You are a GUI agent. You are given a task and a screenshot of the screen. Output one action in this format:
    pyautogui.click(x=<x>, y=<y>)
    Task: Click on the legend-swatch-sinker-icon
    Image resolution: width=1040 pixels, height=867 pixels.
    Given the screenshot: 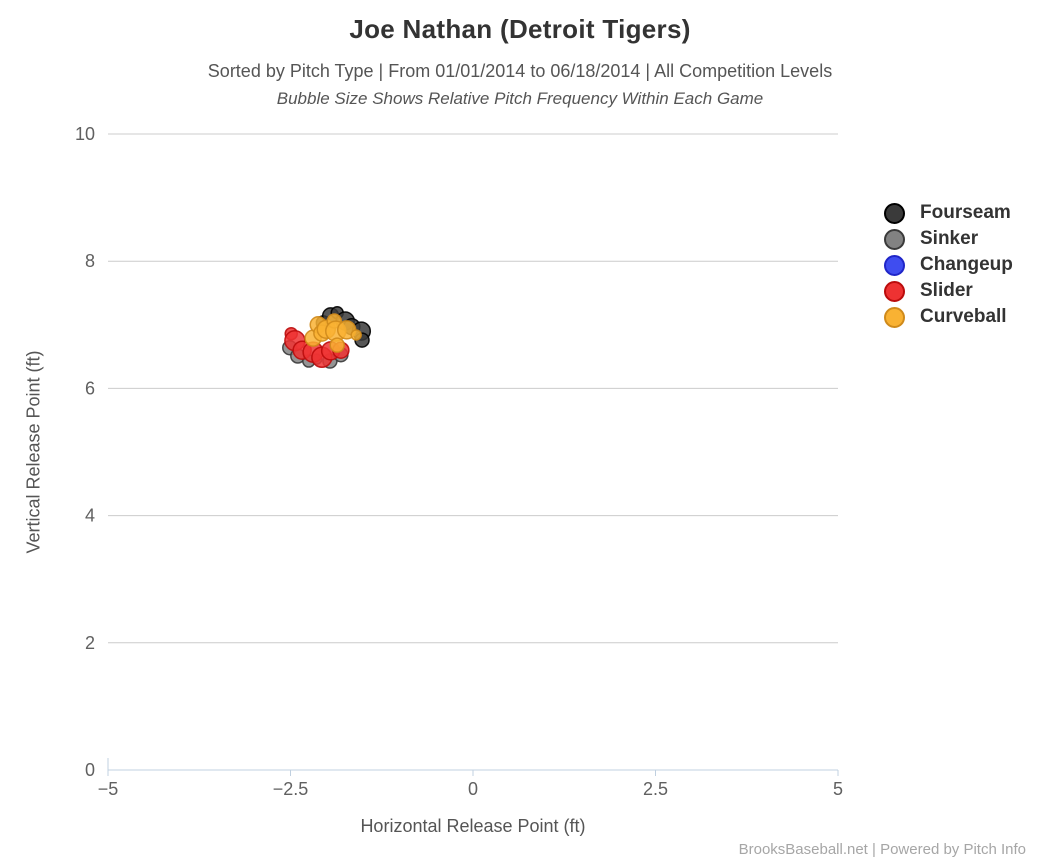 What is the action you would take?
    pyautogui.click(x=894, y=239)
    